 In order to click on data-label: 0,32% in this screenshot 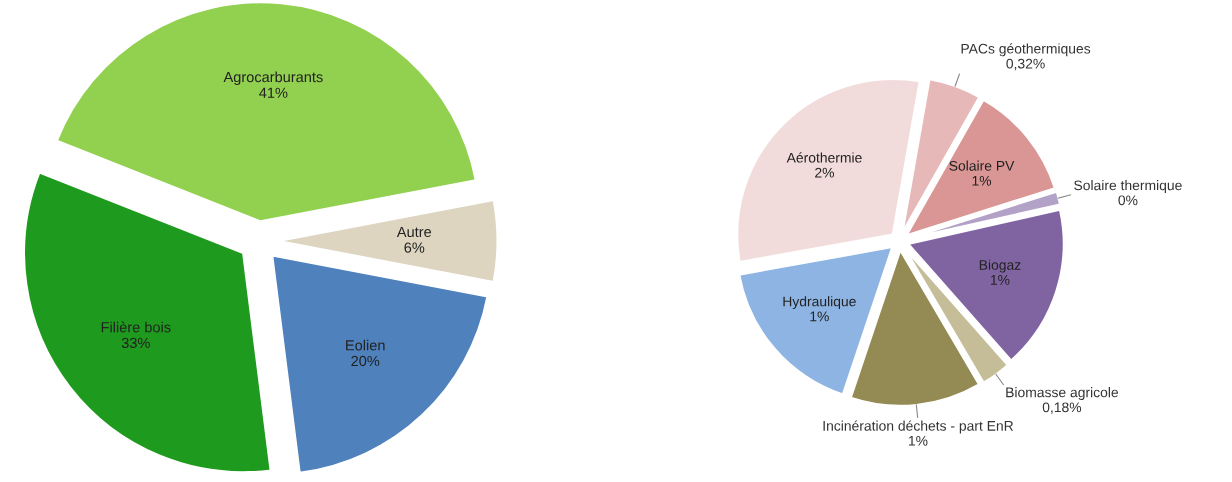, I will do `click(1025, 64)`.